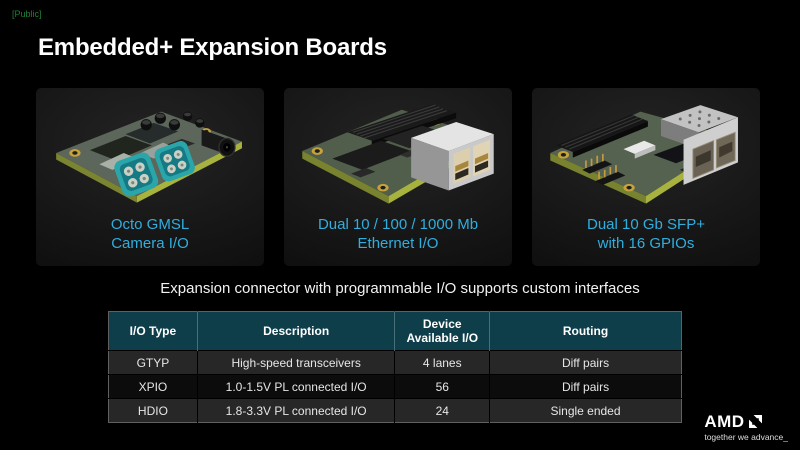 The height and width of the screenshot is (450, 800). What do you see at coordinates (646, 234) in the screenshot?
I see `panel-caption-sfp: Dual 10 Gb SFP+ with 16 GPIOs` at bounding box center [646, 234].